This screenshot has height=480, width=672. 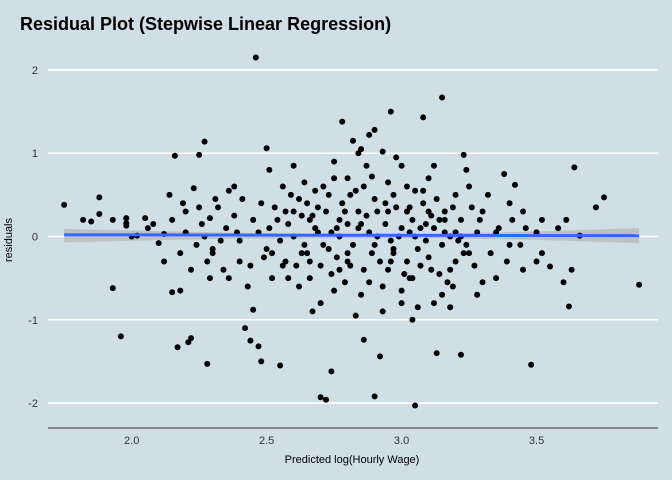 I want to click on fit-line-layer, so click(x=352, y=235).